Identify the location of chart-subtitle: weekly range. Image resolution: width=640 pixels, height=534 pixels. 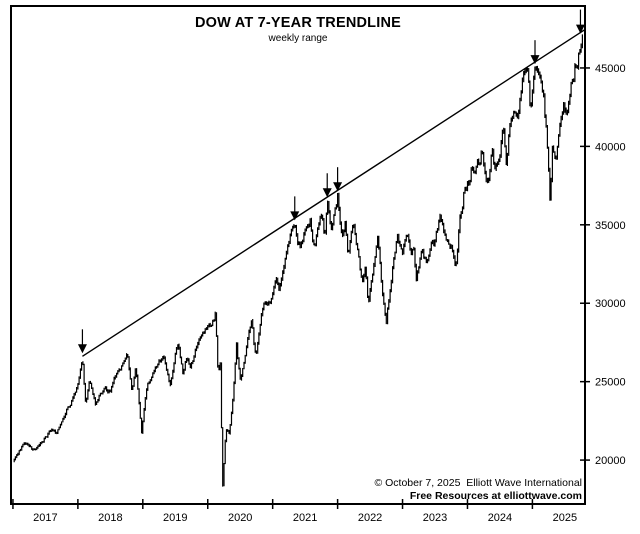
(298, 38).